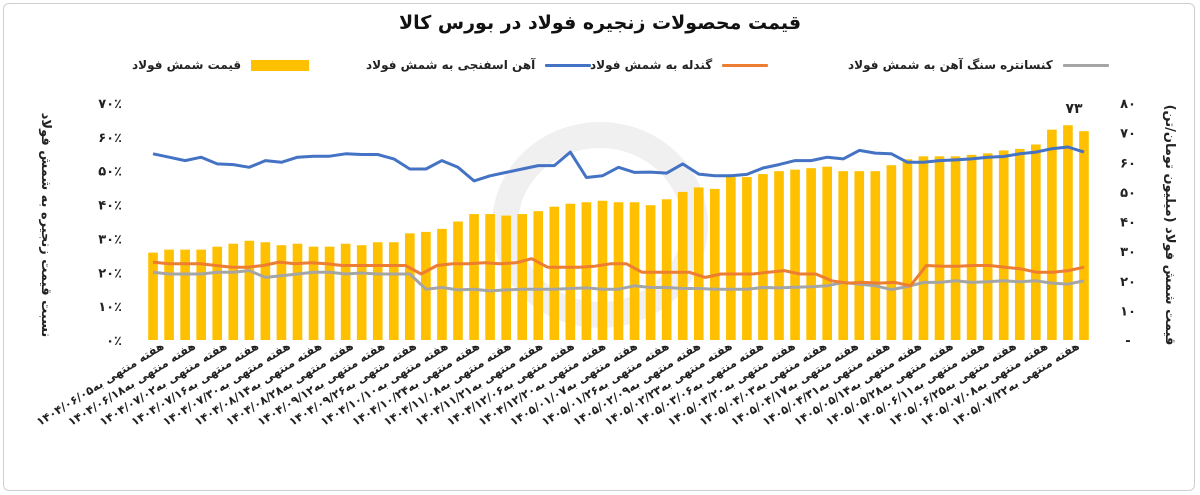  I want to click on legend-label-billet: قیمت شمش فولاد, so click(187, 65).